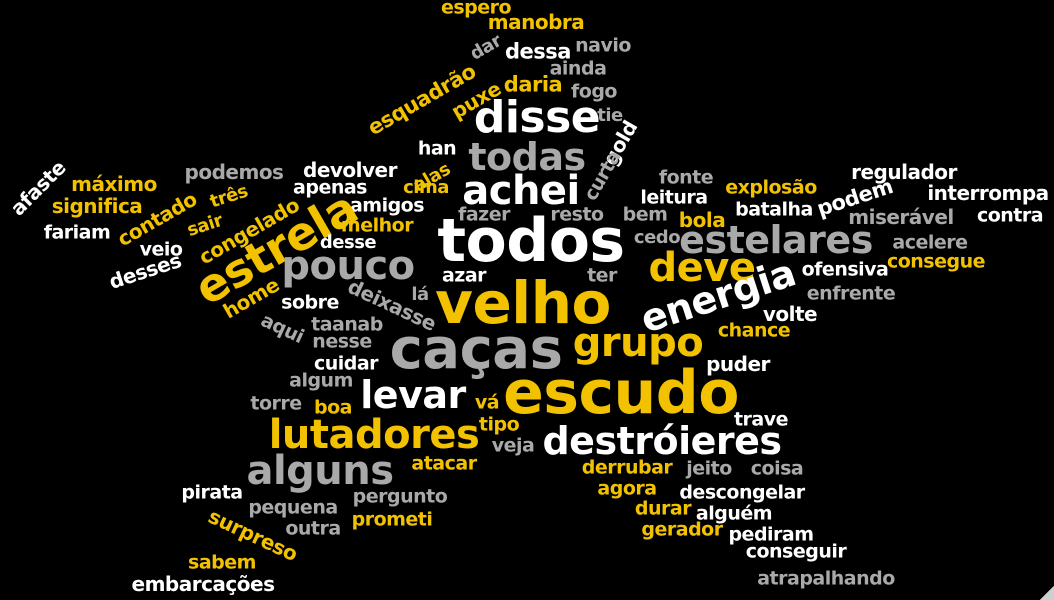  I want to click on word-achei: achei, so click(521, 191).